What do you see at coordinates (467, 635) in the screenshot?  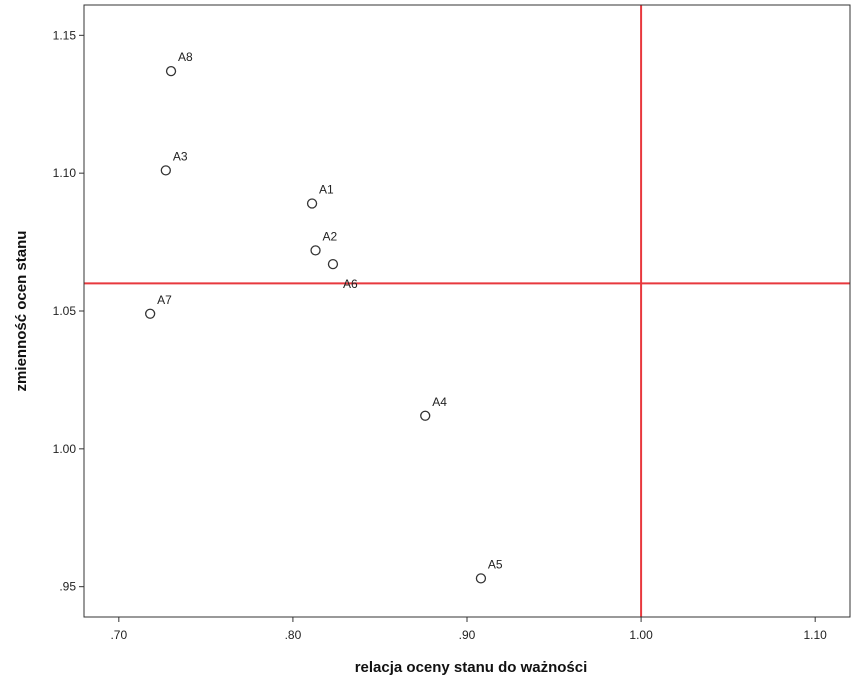 I see `x-tick-label: .90` at bounding box center [467, 635].